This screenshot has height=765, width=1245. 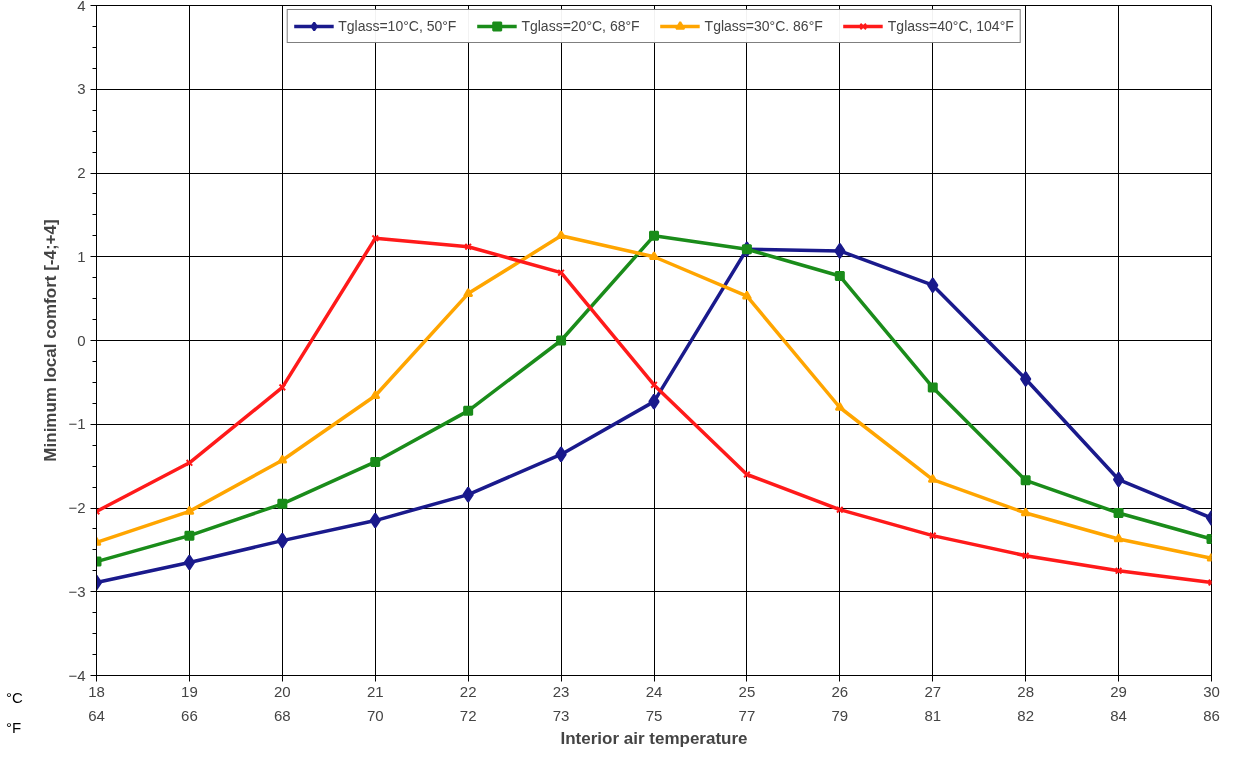 I want to click on x2-tick-label: 84, so click(x=1118, y=715).